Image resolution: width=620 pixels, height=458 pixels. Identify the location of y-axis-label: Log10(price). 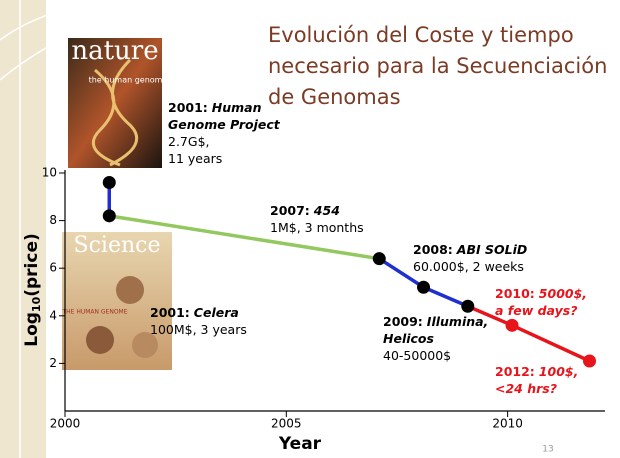
(32, 290).